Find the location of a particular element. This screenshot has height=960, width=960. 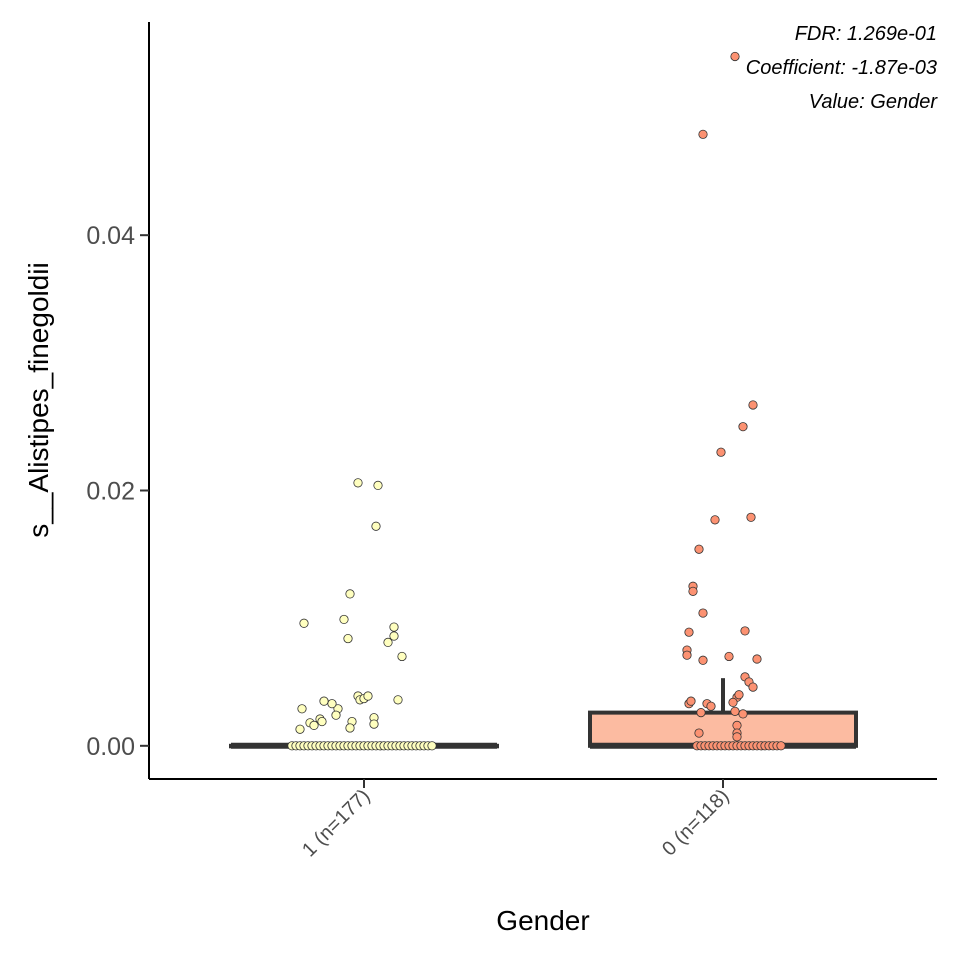

x-tick-label: 0 (n=118) is located at coordinates (695, 822).